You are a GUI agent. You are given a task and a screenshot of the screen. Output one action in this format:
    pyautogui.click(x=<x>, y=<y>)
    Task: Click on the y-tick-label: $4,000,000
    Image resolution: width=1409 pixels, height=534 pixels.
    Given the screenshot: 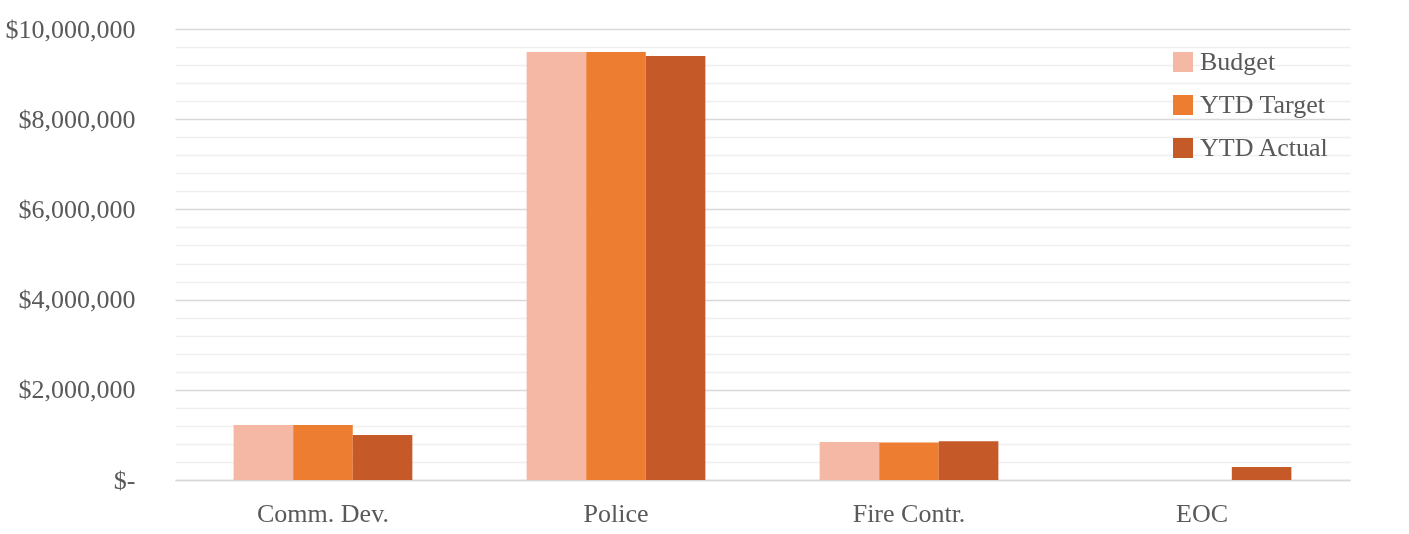 What is the action you would take?
    pyautogui.click(x=77, y=300)
    